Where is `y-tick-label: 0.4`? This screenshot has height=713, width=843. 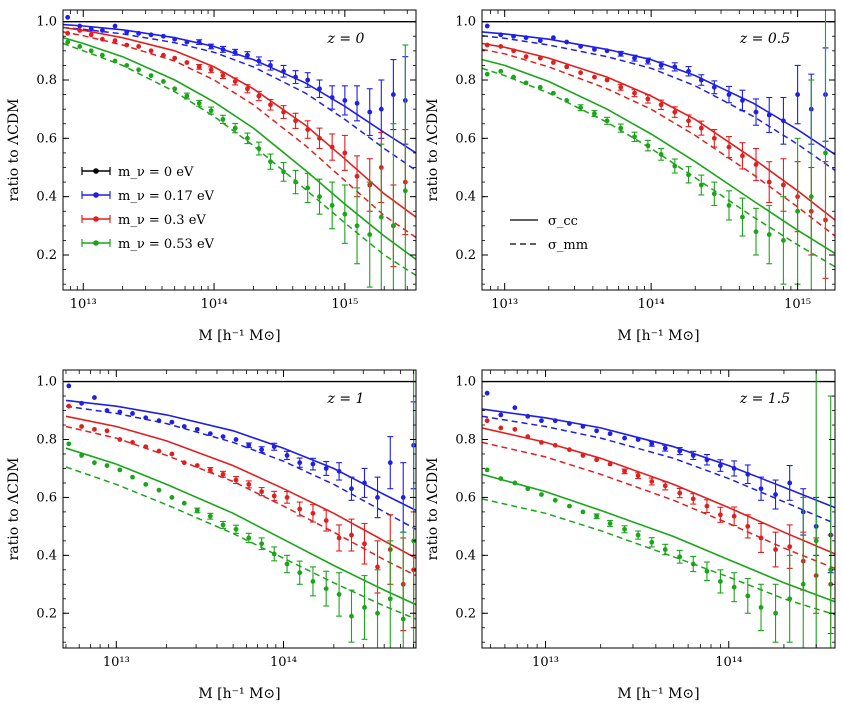
y-tick-label: 0.4 is located at coordinates (465, 197).